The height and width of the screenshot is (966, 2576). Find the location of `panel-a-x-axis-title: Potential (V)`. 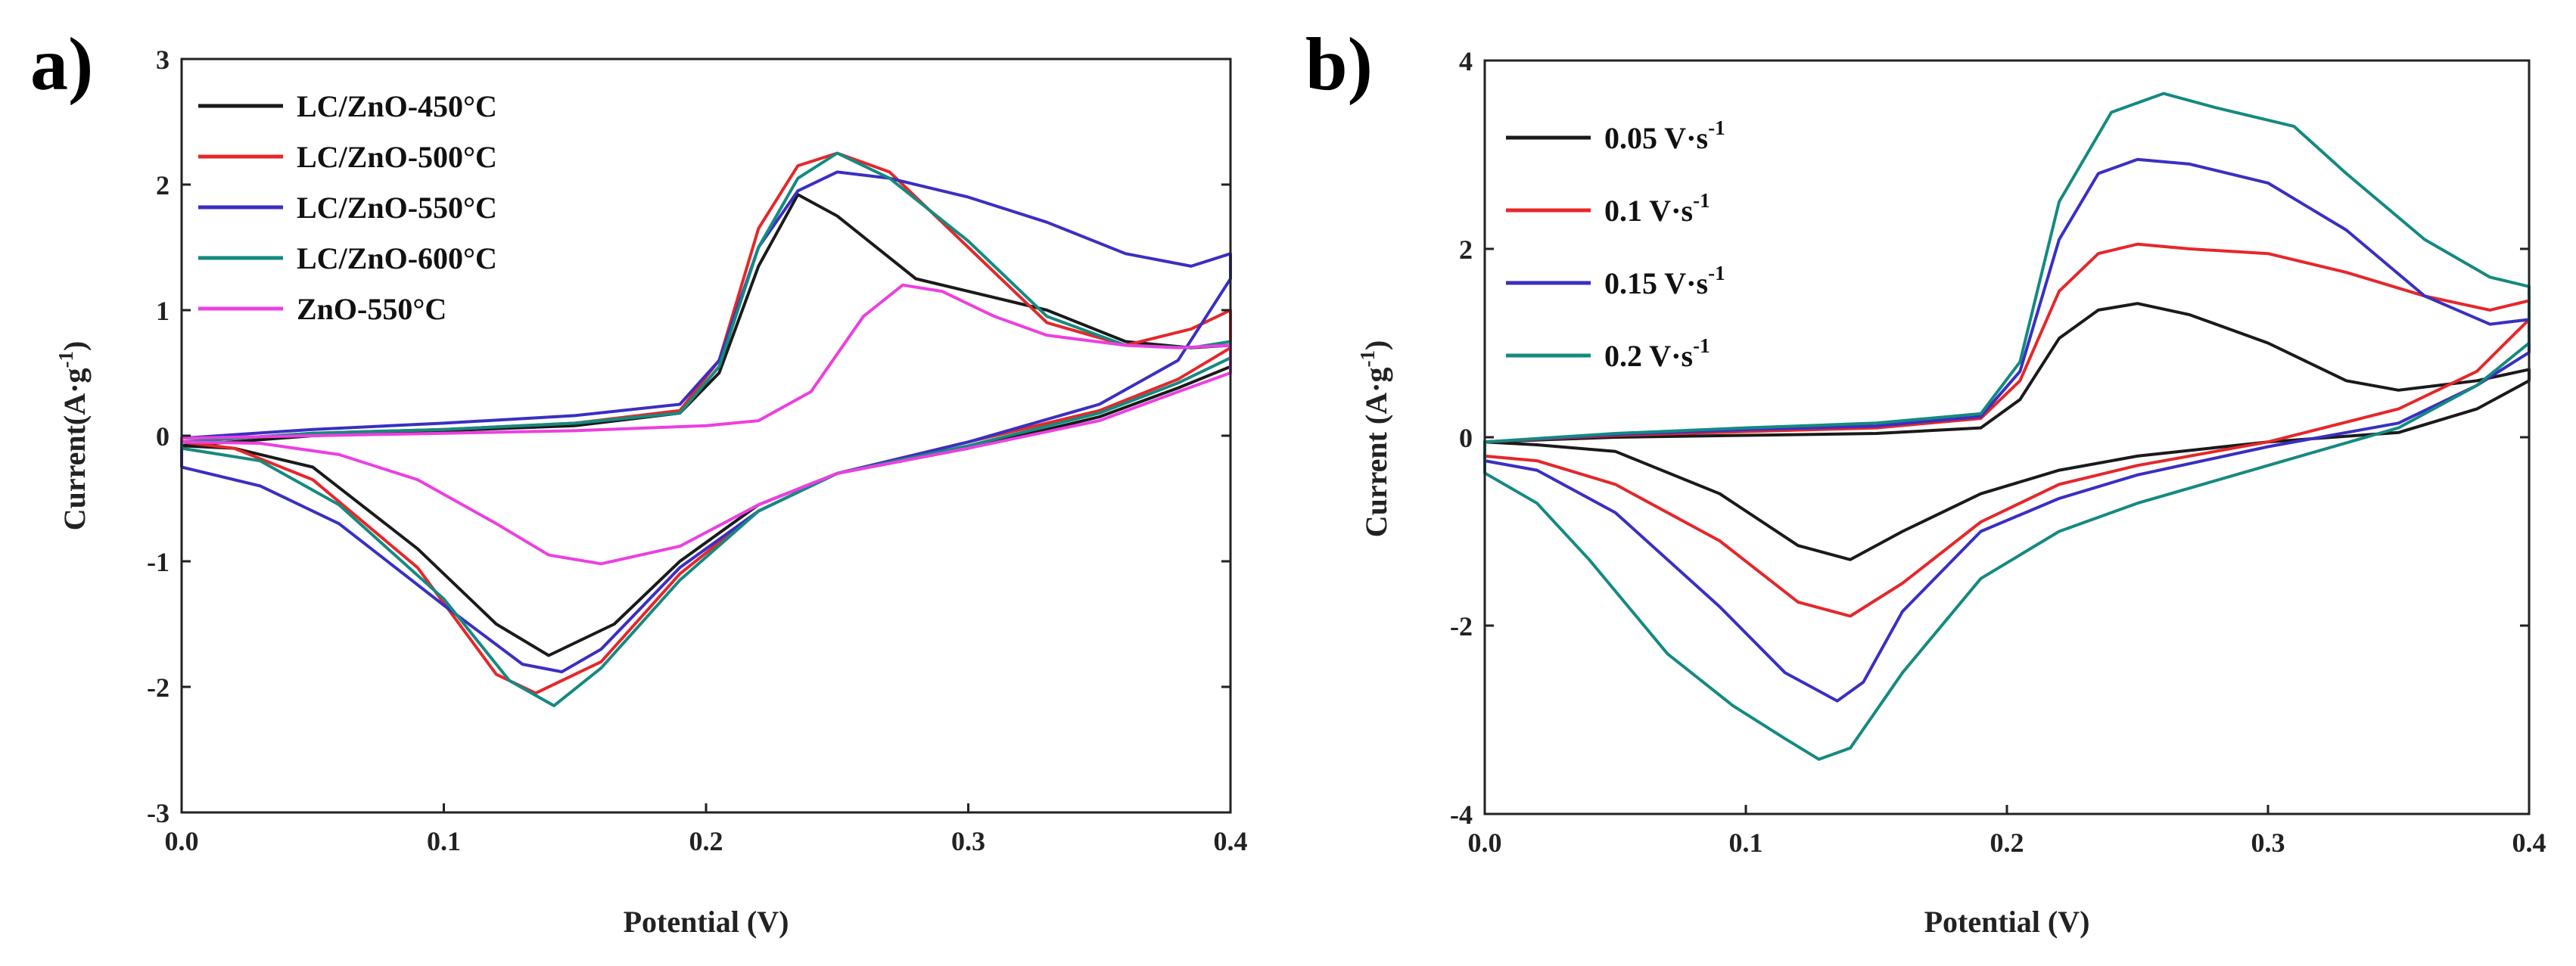

panel-a-x-axis-title: Potential (V) is located at coordinates (706, 922).